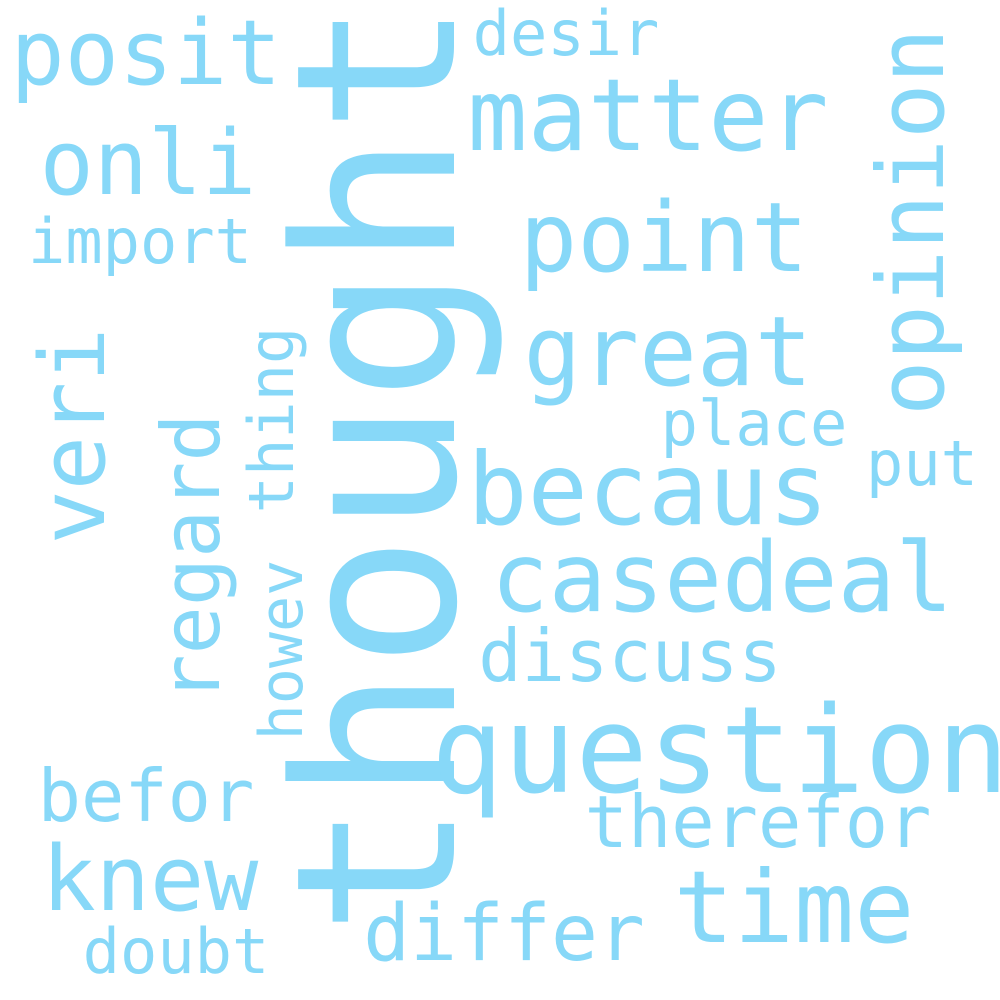 This screenshot has width=1000, height=1000. I want to click on word-becaus: becaus, so click(648, 489).